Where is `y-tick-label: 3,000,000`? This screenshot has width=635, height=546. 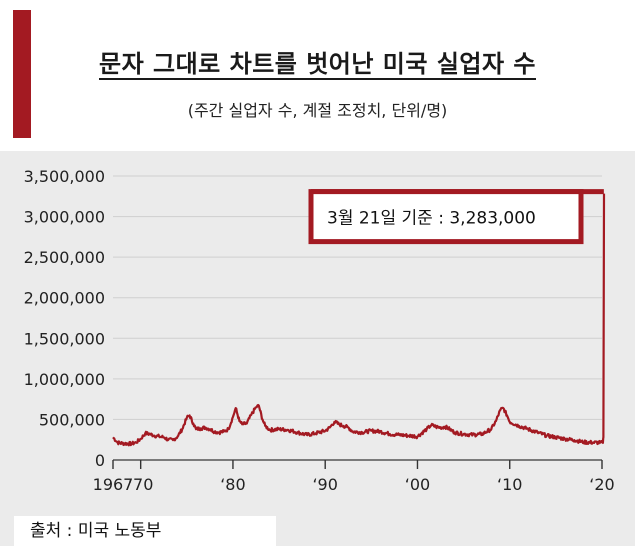 y-tick-label: 3,000,000 is located at coordinates (64, 217).